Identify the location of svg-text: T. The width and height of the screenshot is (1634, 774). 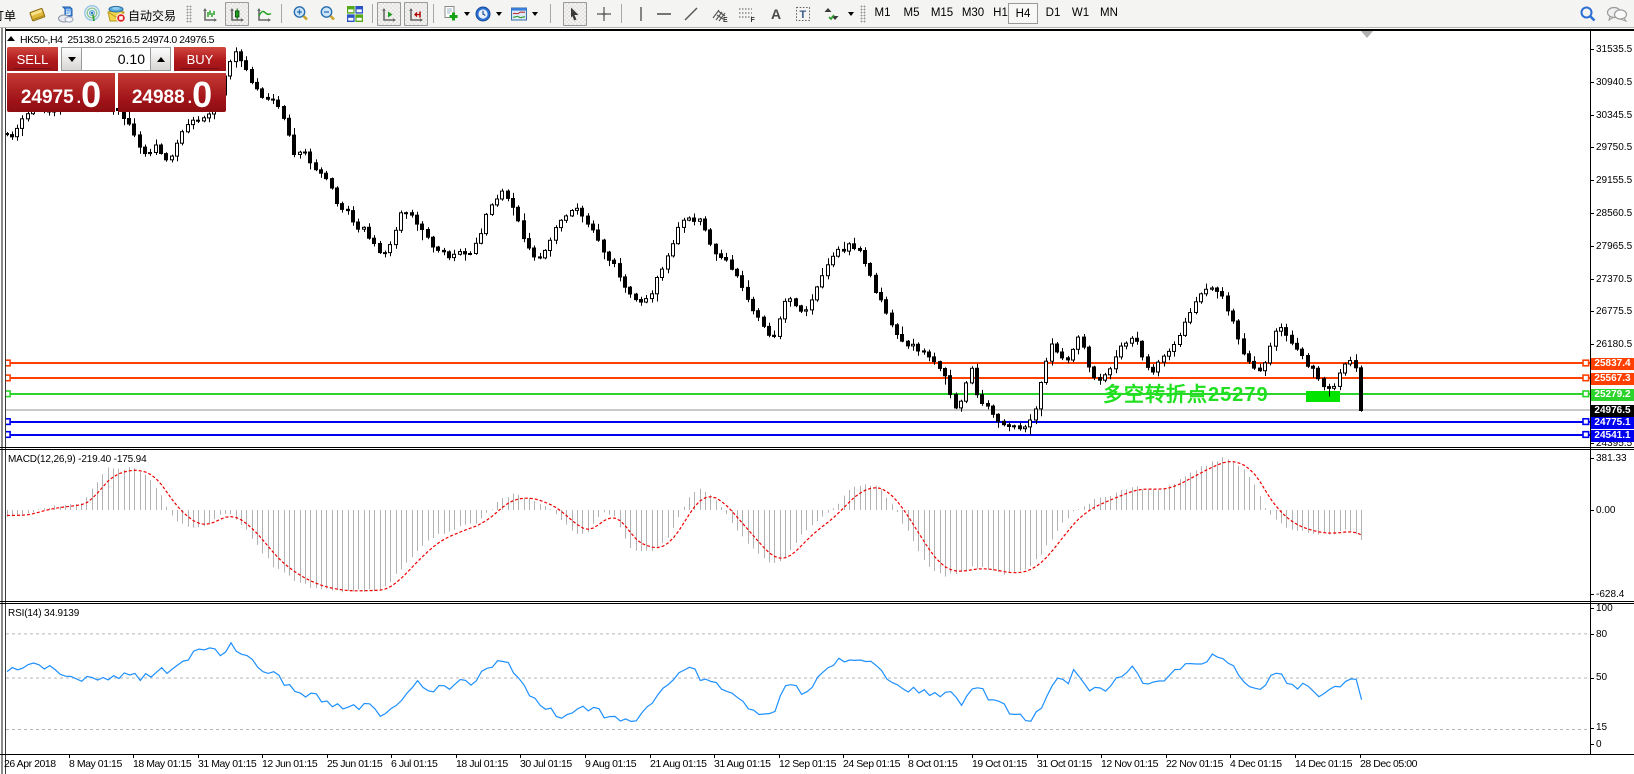
(803, 15).